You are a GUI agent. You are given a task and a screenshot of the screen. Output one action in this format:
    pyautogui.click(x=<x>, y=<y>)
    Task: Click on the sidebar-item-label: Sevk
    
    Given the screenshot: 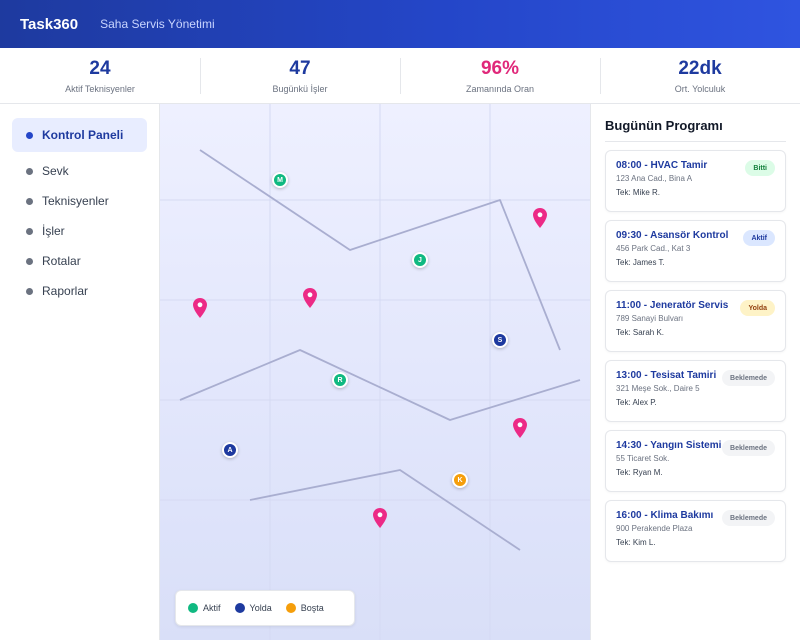 What is the action you would take?
    pyautogui.click(x=55, y=171)
    